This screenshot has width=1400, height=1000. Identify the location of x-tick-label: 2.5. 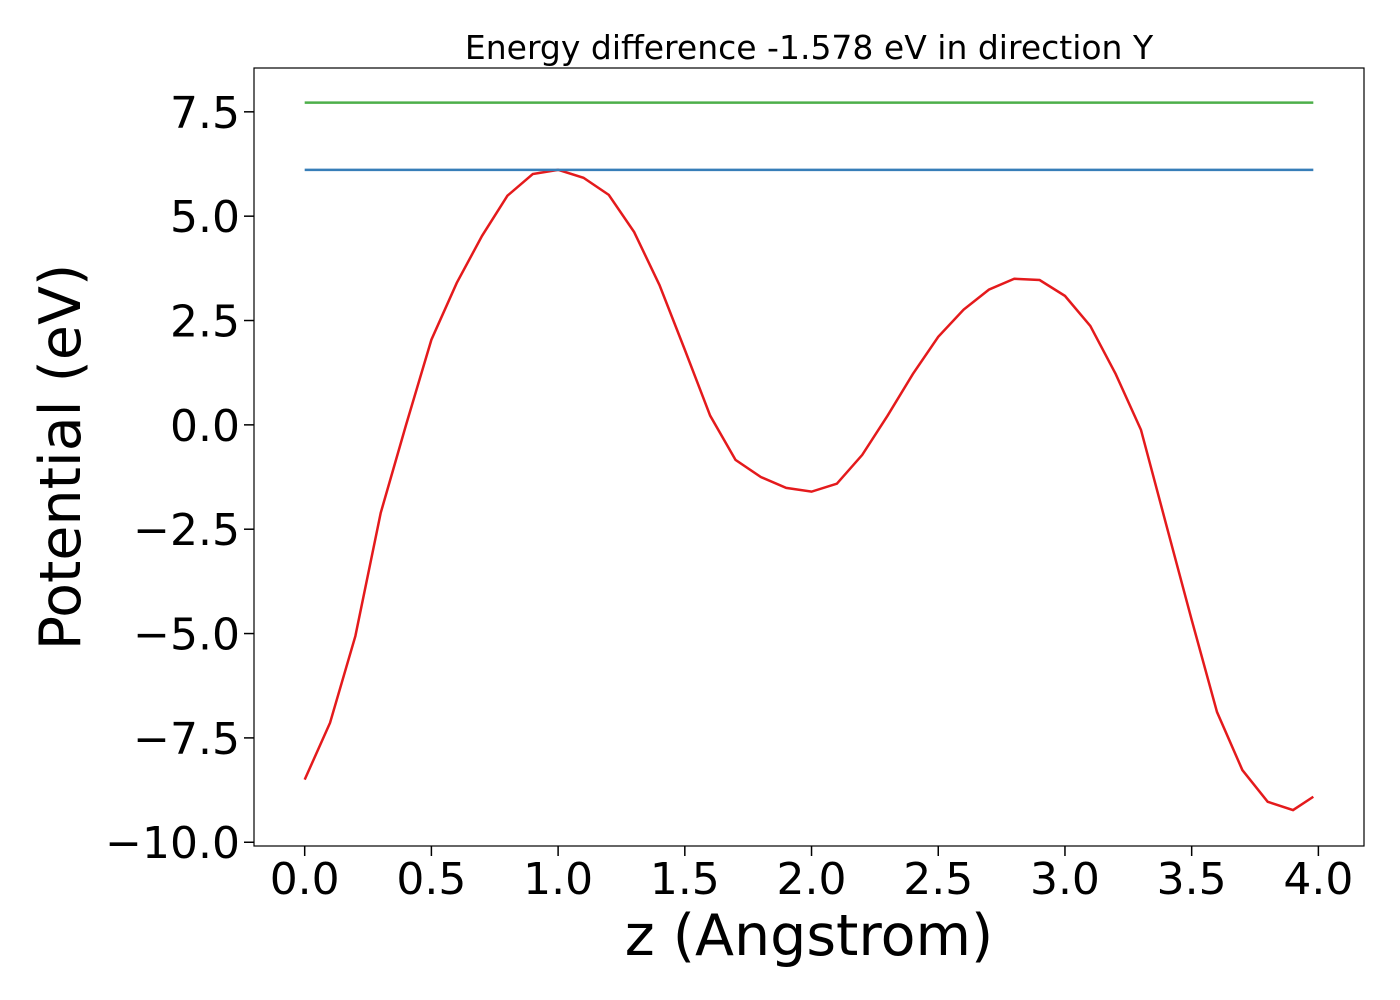
(938, 879).